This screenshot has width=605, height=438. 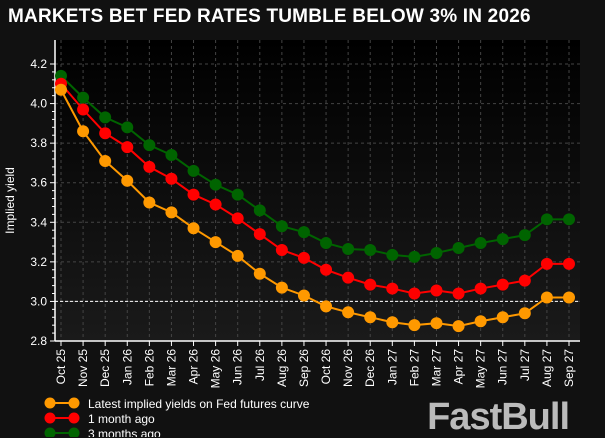 What do you see at coordinates (326, 367) in the screenshot?
I see `x-tick-label: Oct 26` at bounding box center [326, 367].